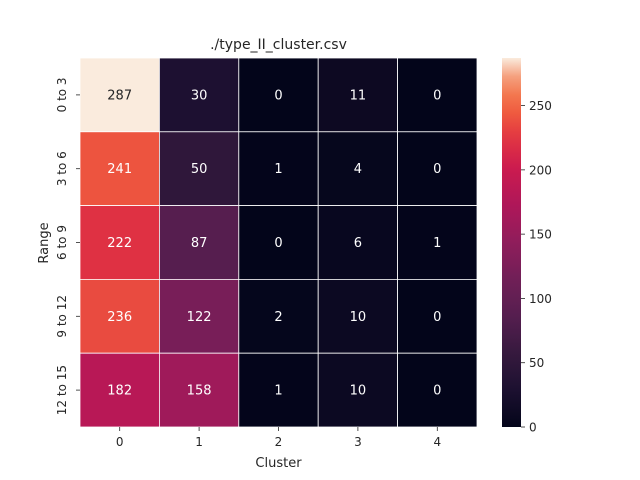 This screenshot has height=480, width=640. What do you see at coordinates (279, 442) in the screenshot?
I see `x-tick-label: 2` at bounding box center [279, 442].